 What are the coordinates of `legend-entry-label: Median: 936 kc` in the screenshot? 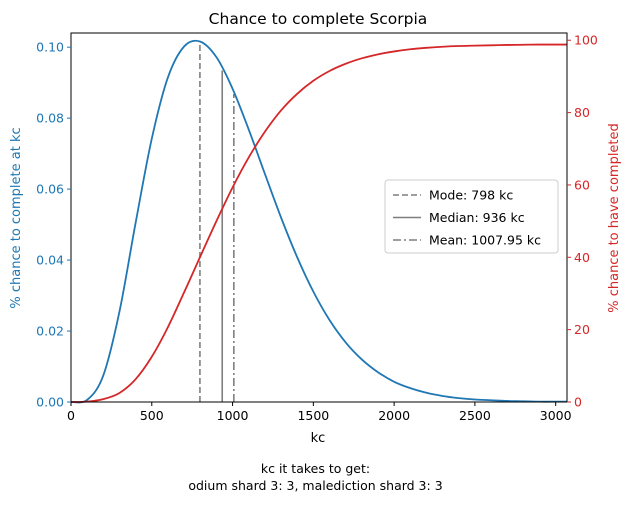 It's located at (477, 217).